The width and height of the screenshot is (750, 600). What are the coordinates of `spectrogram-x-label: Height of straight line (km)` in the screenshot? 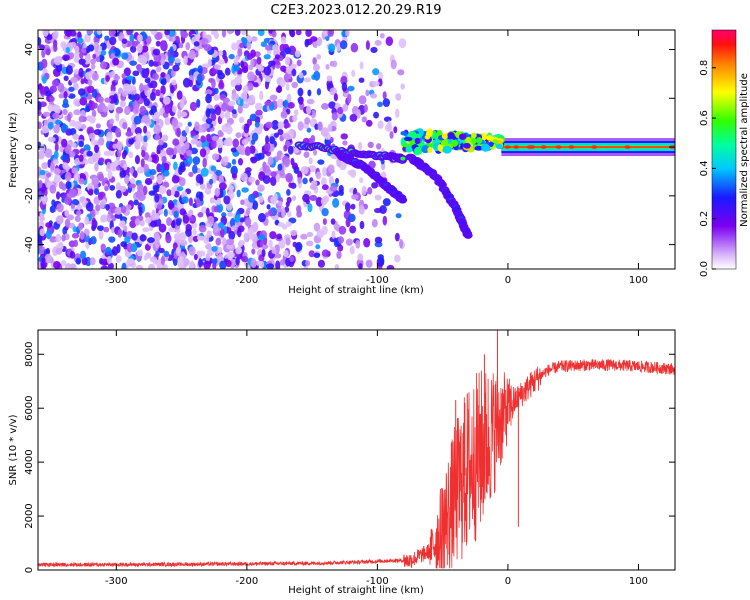 It's located at (356, 290).